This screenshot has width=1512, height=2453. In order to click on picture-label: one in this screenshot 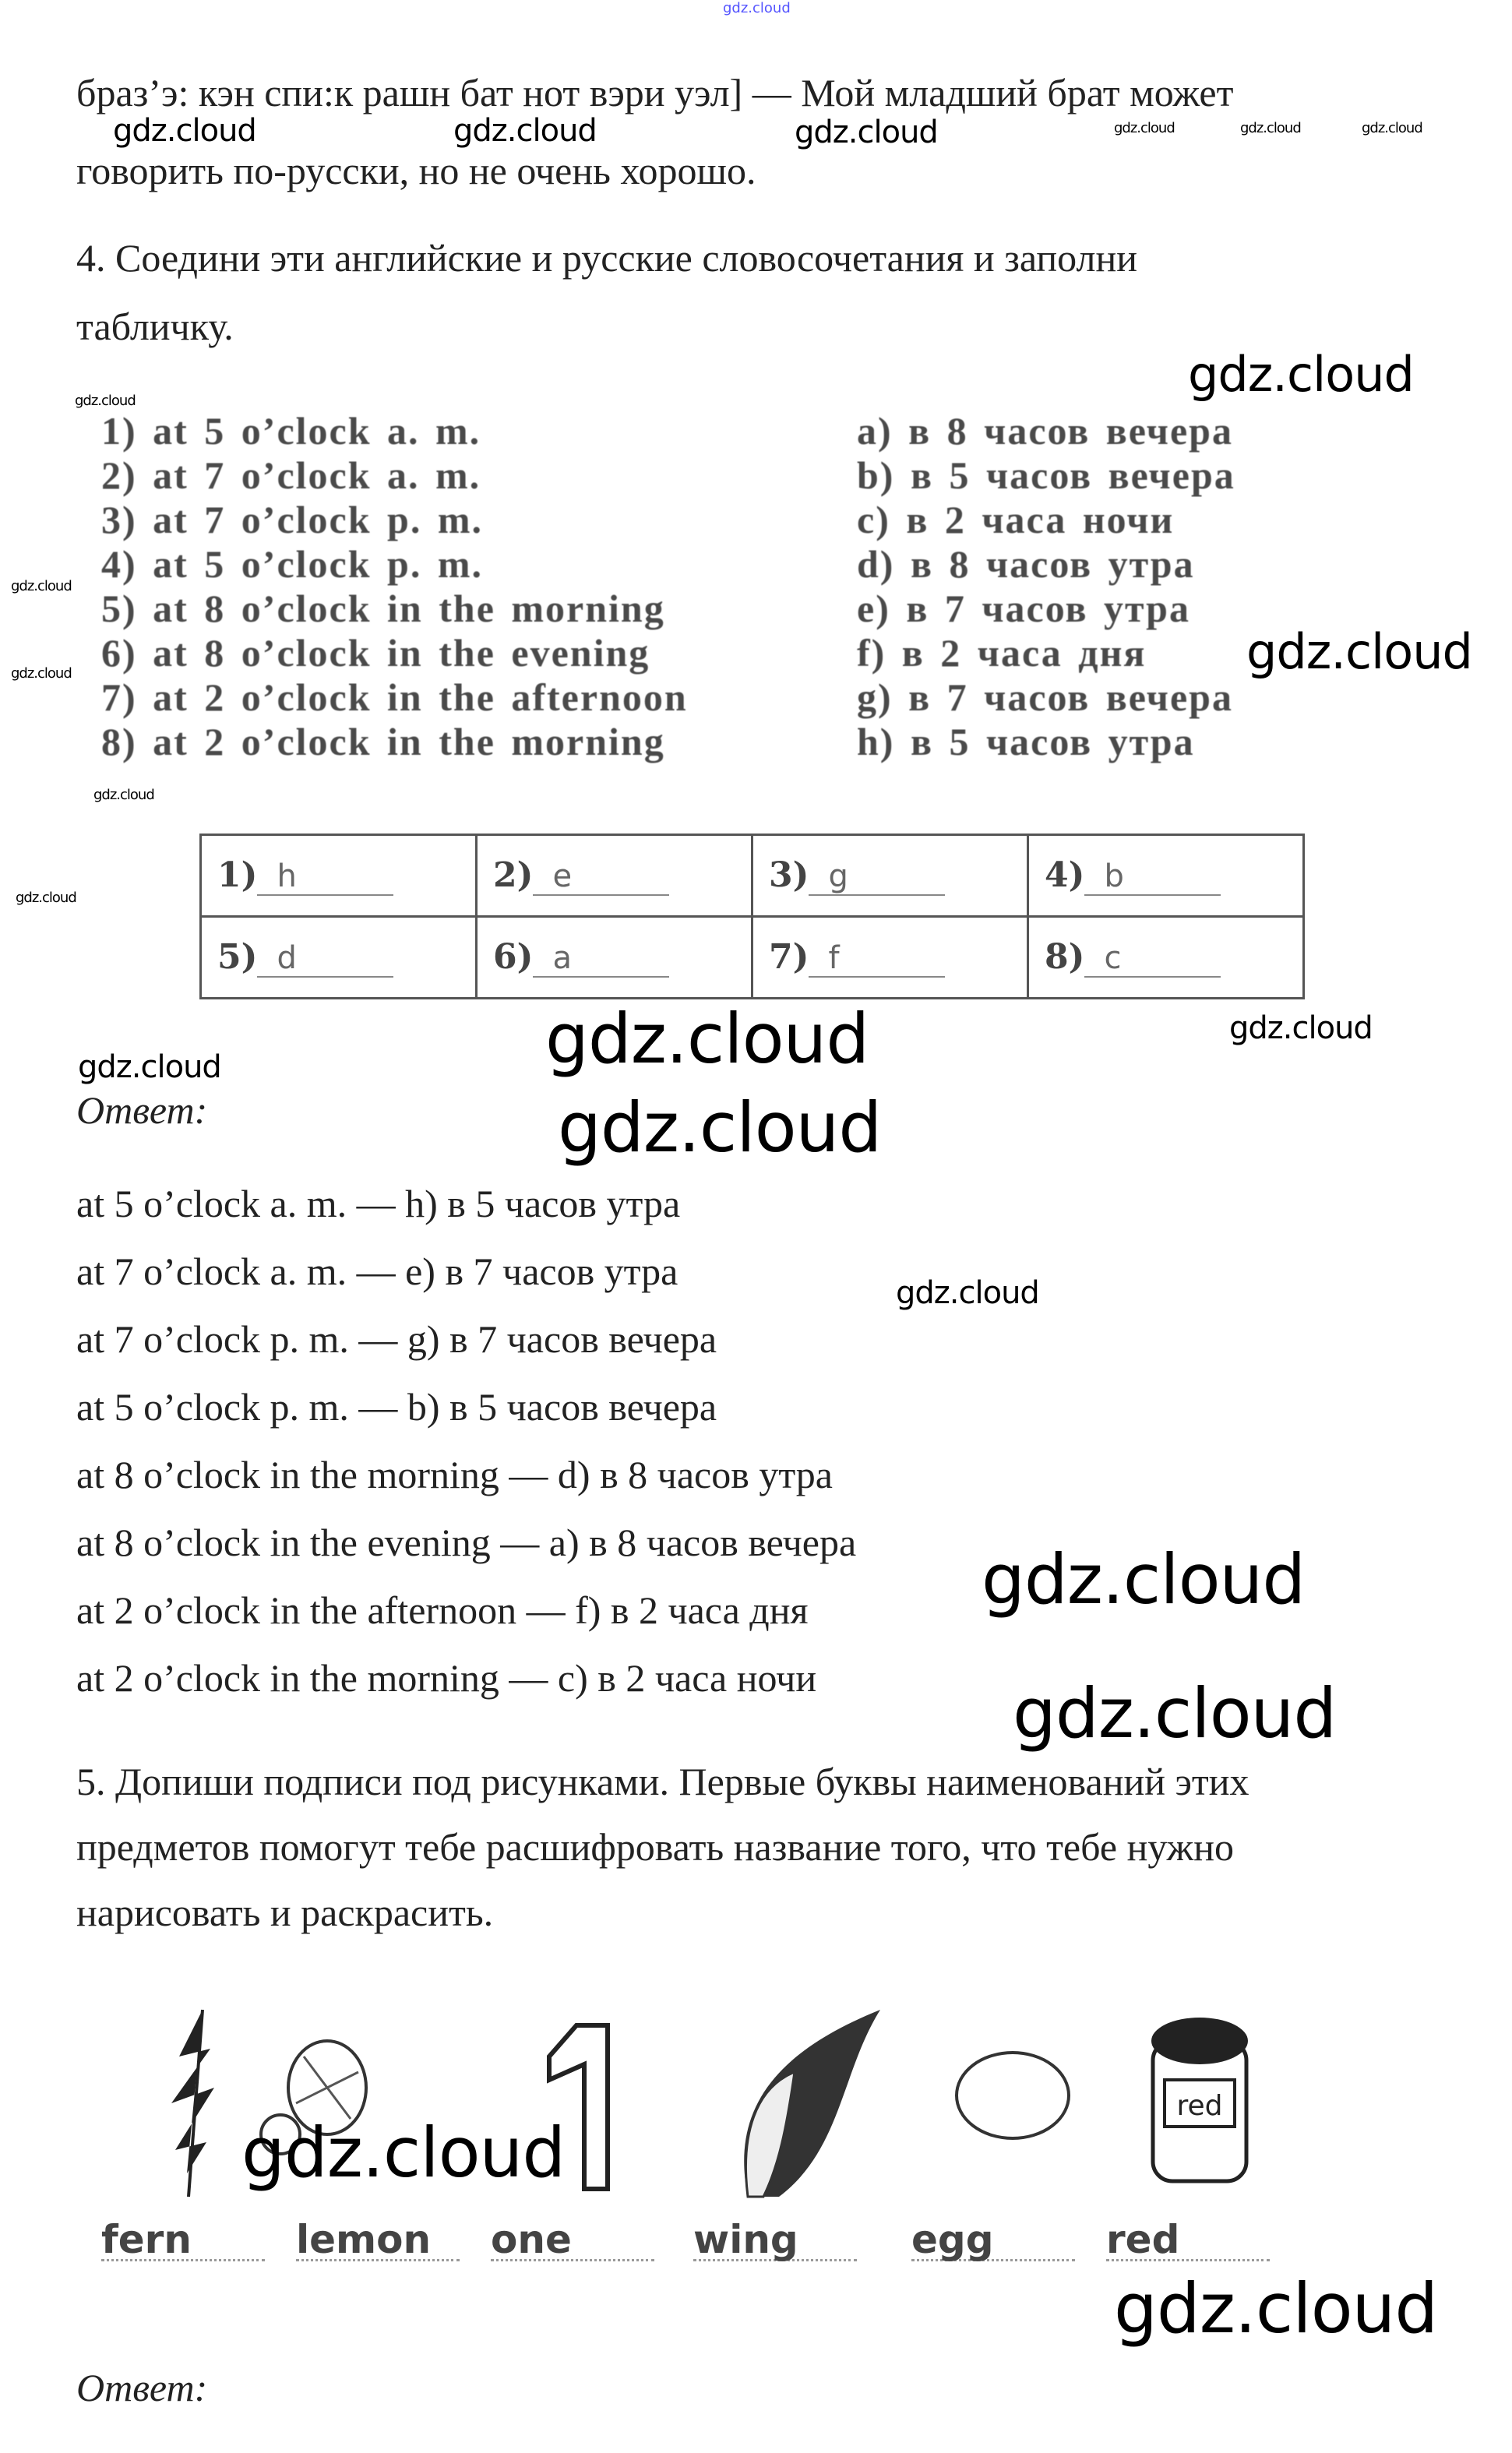, I will do `click(572, 2240)`.